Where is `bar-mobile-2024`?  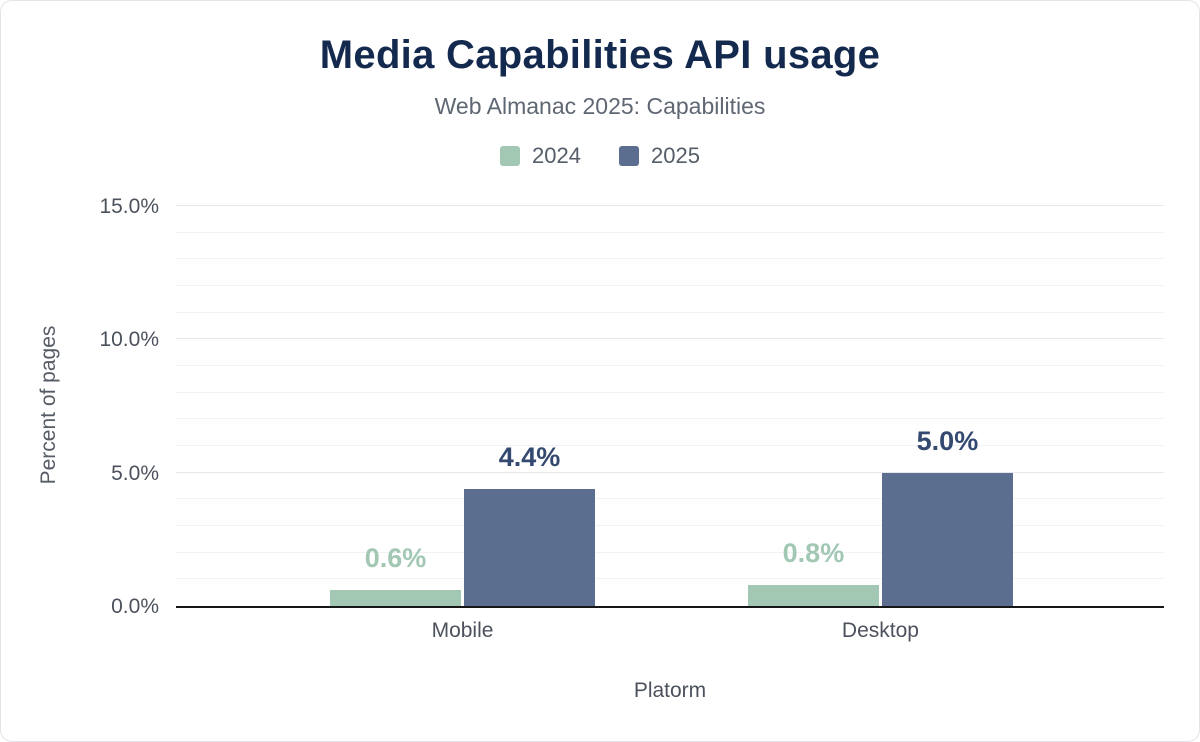
bar-mobile-2024 is located at coordinates (396, 598).